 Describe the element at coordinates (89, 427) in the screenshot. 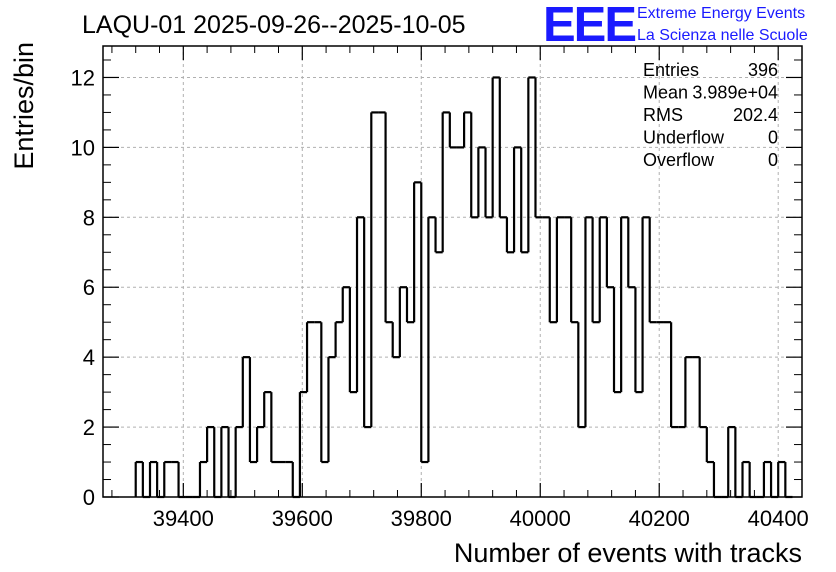

I see `y-tick-label: 2` at that location.